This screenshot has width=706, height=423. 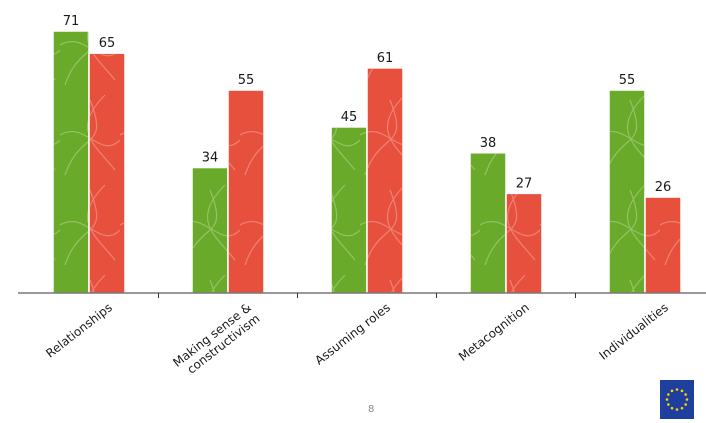 What do you see at coordinates (677, 399) in the screenshot?
I see `eu-flag-icon` at bounding box center [677, 399].